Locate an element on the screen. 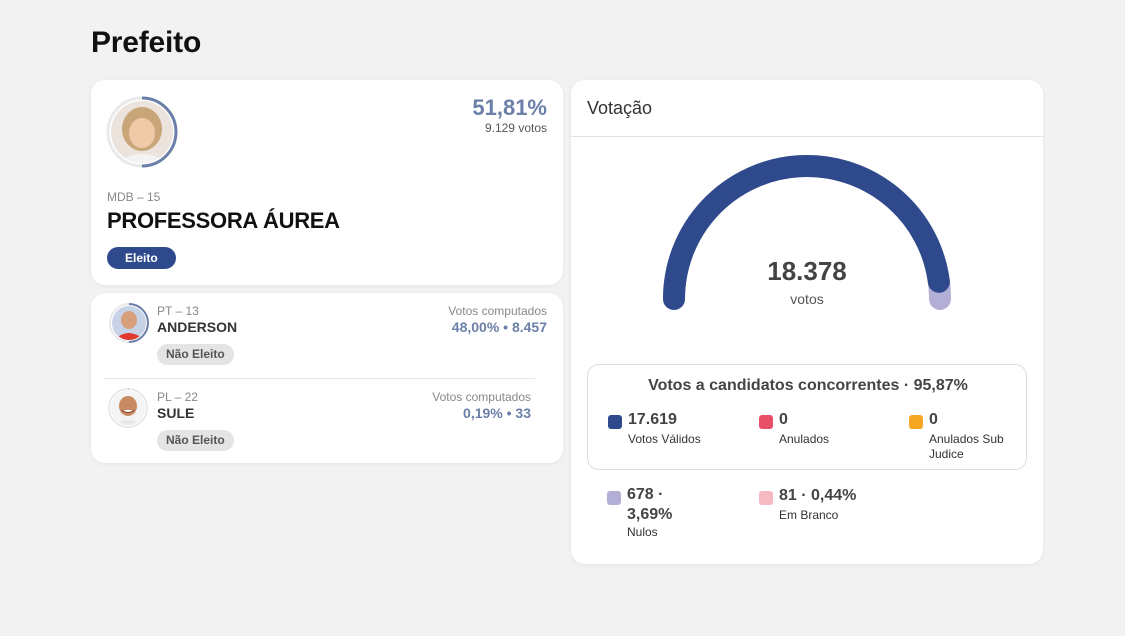 The image size is (1125, 636). stat-label: Anulados is located at coordinates (804, 439).